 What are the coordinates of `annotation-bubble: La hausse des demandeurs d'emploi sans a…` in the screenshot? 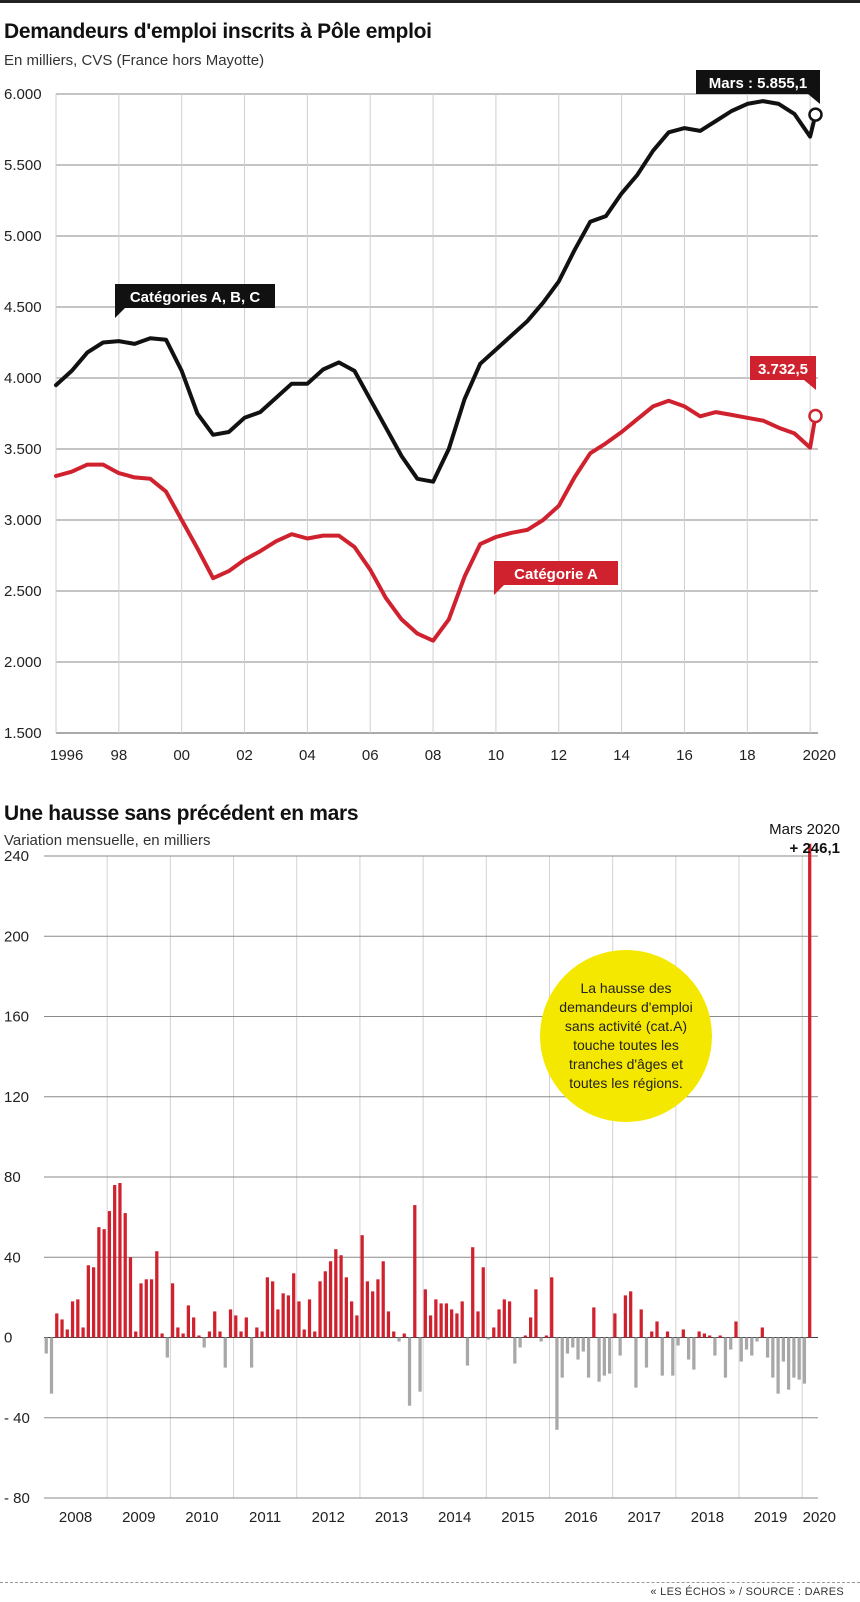 It's located at (626, 1036).